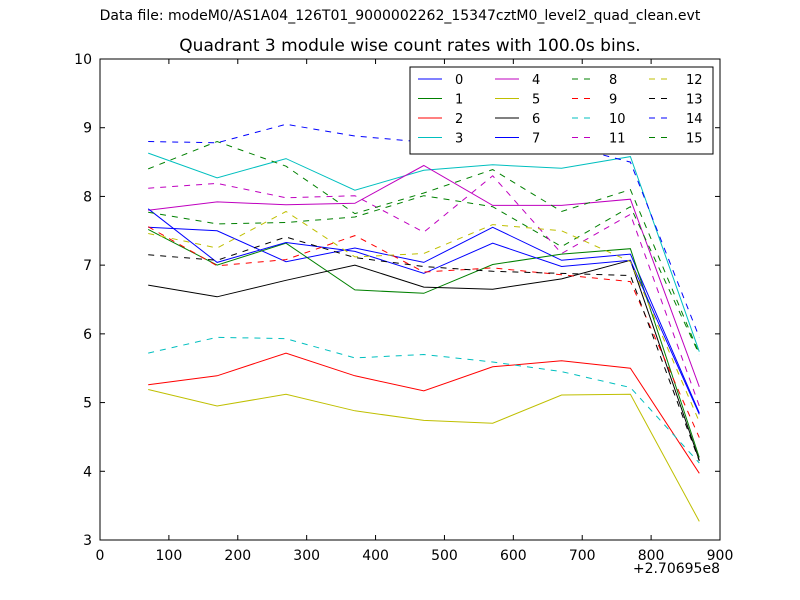 This screenshot has height=600, width=800. Describe the element at coordinates (169, 556) in the screenshot. I see `x-tick-label: 100` at that location.